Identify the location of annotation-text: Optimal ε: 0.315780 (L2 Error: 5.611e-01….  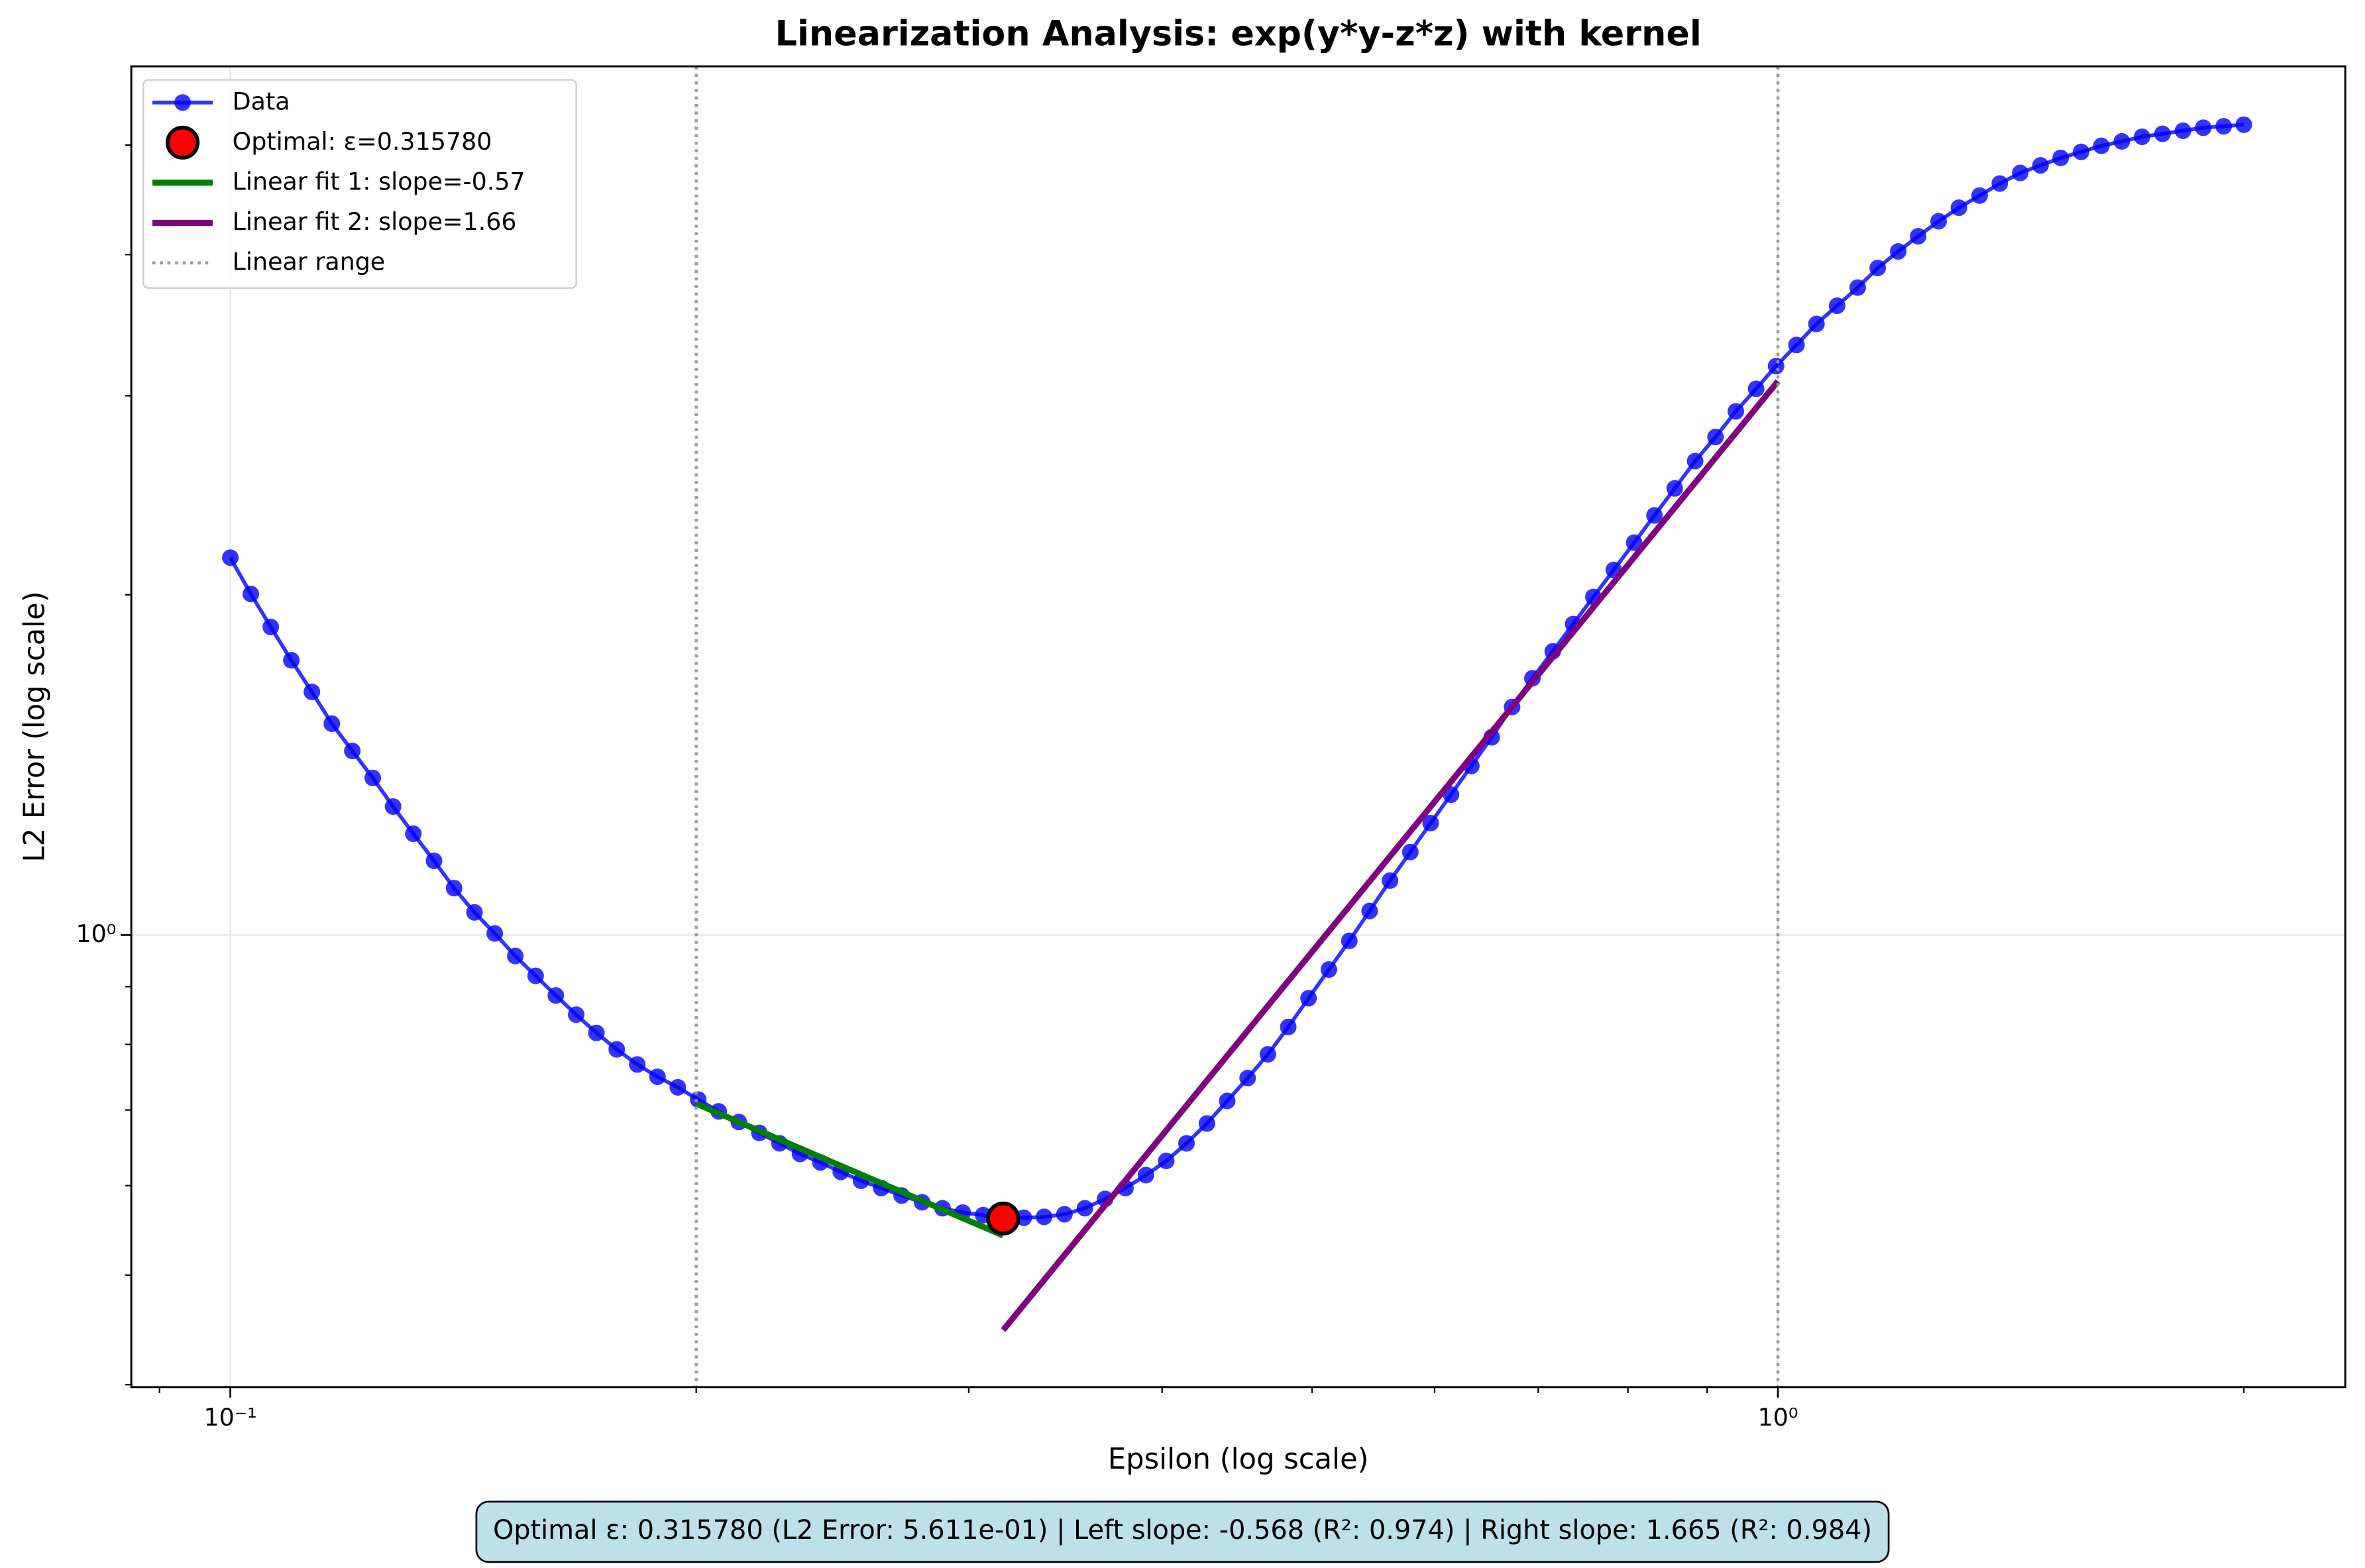
(1182, 1530).